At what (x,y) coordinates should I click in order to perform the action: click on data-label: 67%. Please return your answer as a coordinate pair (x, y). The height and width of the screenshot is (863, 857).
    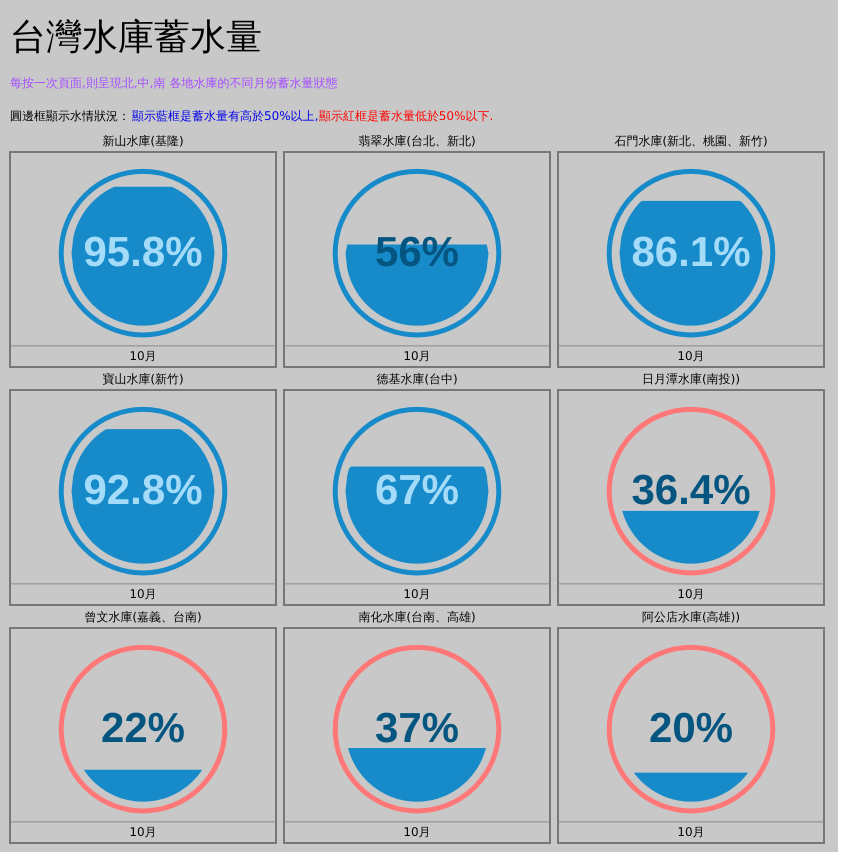
    Looking at the image, I should click on (417, 490).